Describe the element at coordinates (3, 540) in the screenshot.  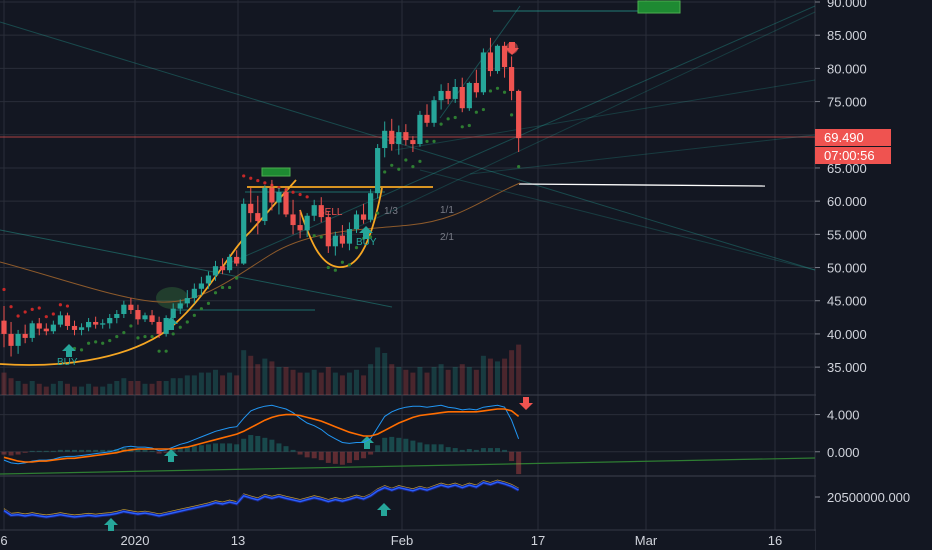
I see `time-tick-label: 6` at that location.